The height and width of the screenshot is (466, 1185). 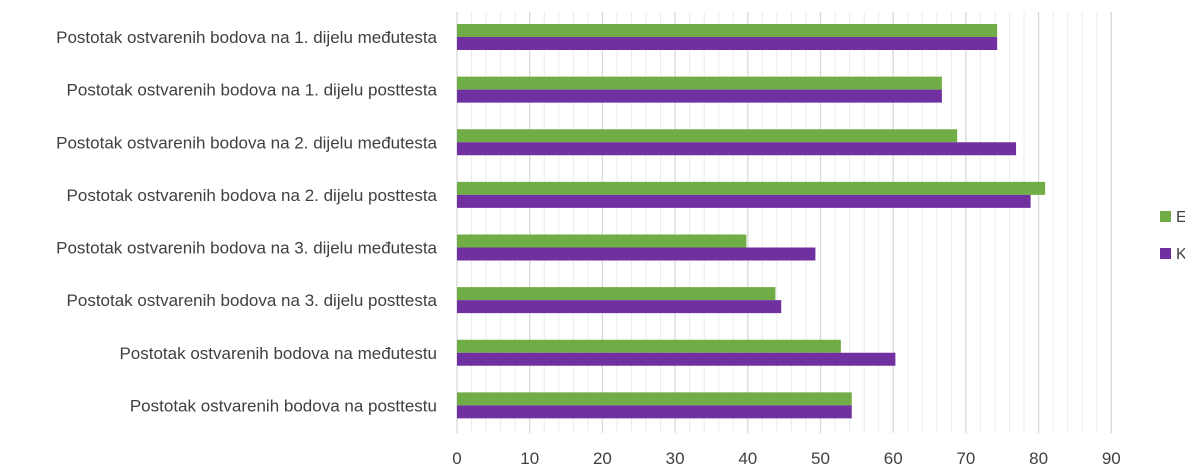 I want to click on legend-label-e: E, so click(x=1180, y=217).